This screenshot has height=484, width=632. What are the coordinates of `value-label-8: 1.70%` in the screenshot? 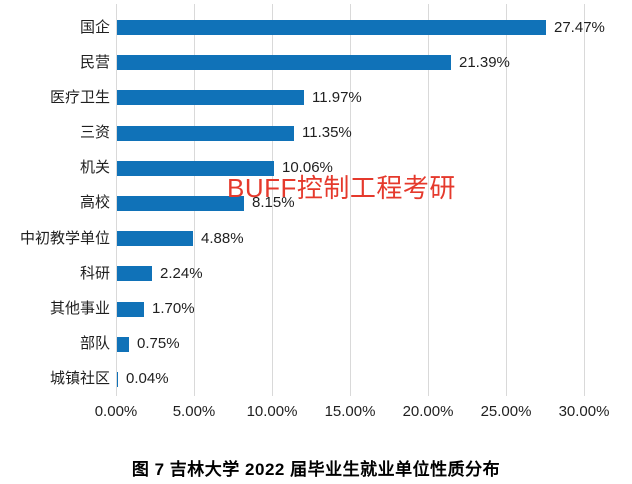 It's located at (173, 308).